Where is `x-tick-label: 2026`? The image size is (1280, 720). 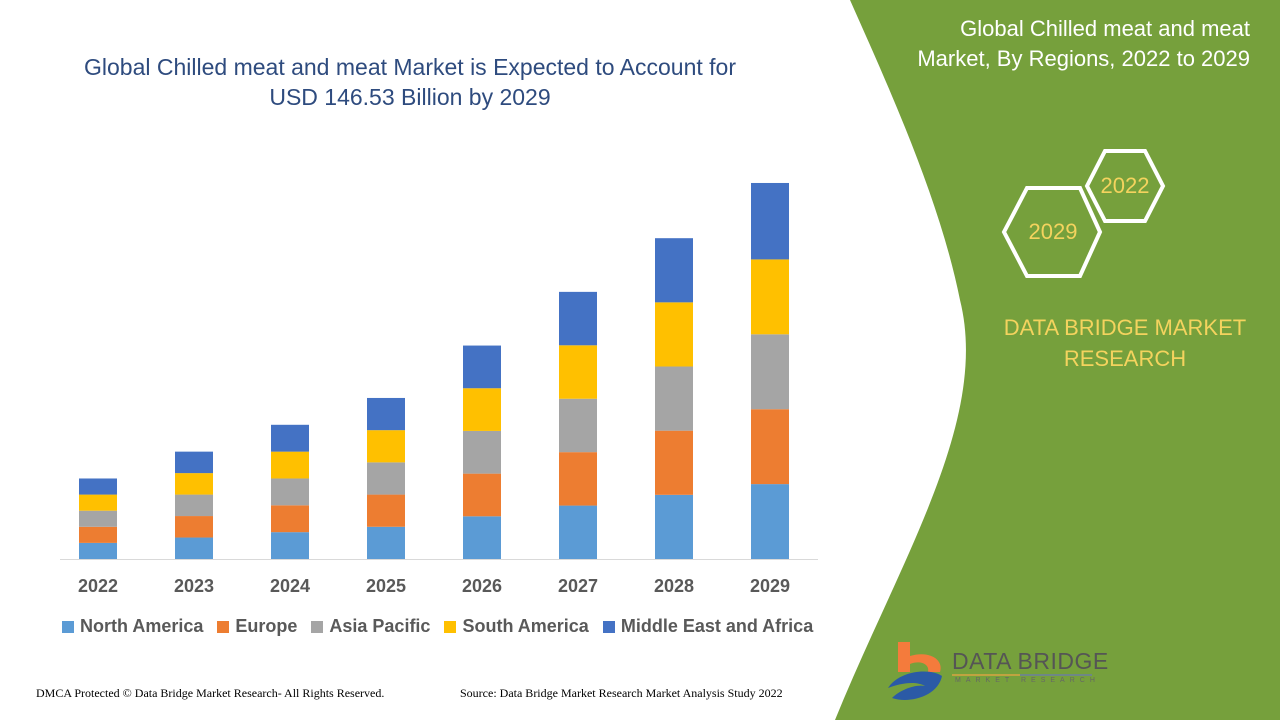 x-tick-label: 2026 is located at coordinates (482, 586).